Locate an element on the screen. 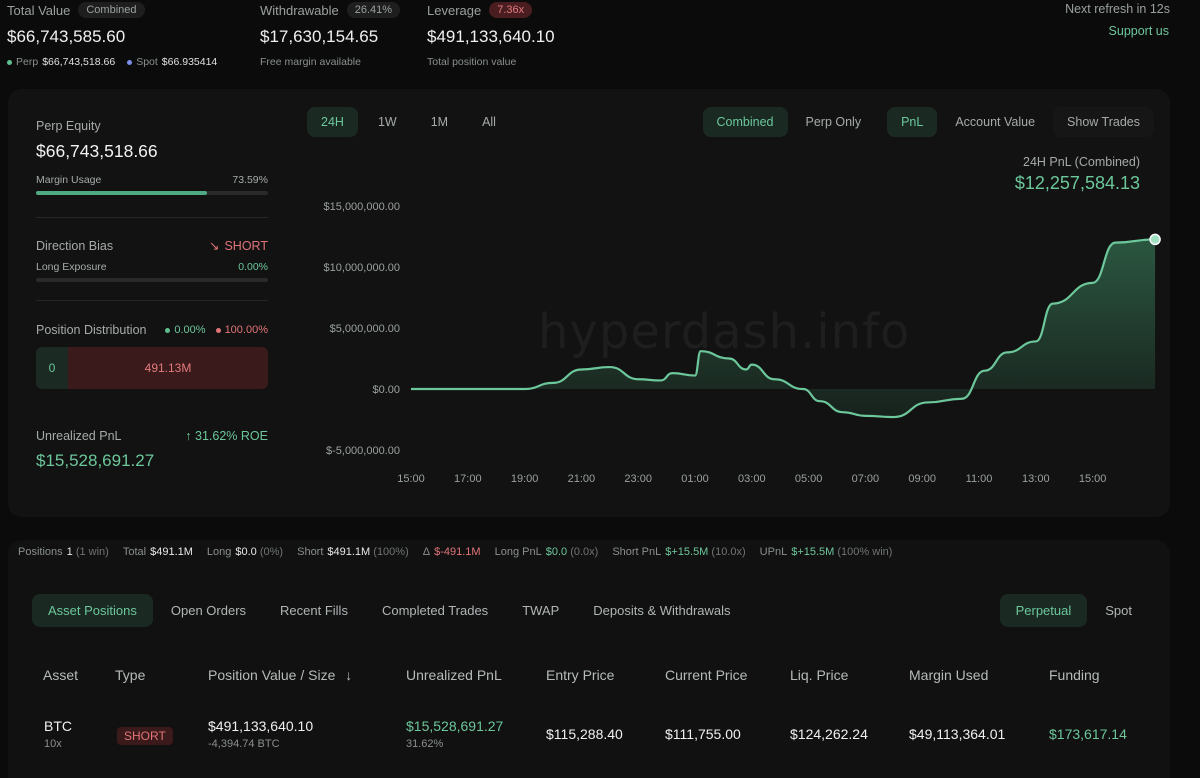 The width and height of the screenshot is (1200, 778). upnl-cell-pct: 31.62% is located at coordinates (425, 744).